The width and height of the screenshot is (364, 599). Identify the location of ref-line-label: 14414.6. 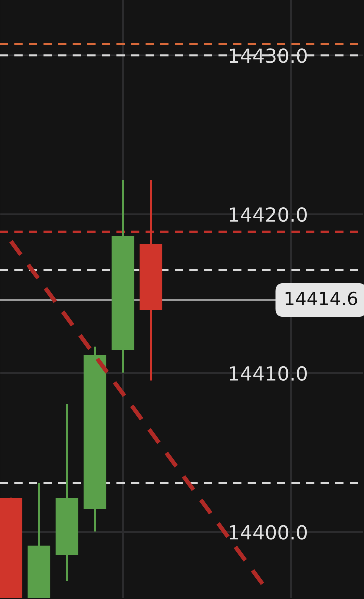
(322, 299).